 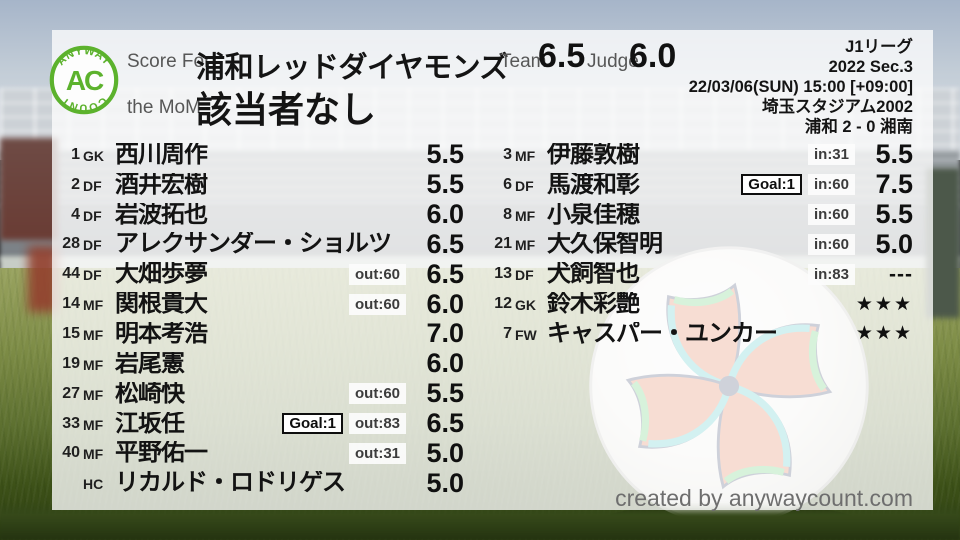 I want to click on player-rating: 7.0, so click(x=445, y=333).